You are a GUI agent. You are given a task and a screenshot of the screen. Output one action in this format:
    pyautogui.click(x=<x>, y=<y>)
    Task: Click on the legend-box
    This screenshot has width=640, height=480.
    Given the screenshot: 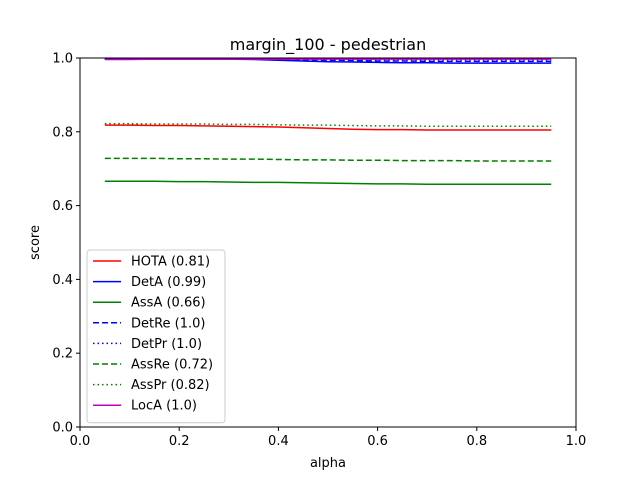 What is the action you would take?
    pyautogui.click(x=156, y=336)
    